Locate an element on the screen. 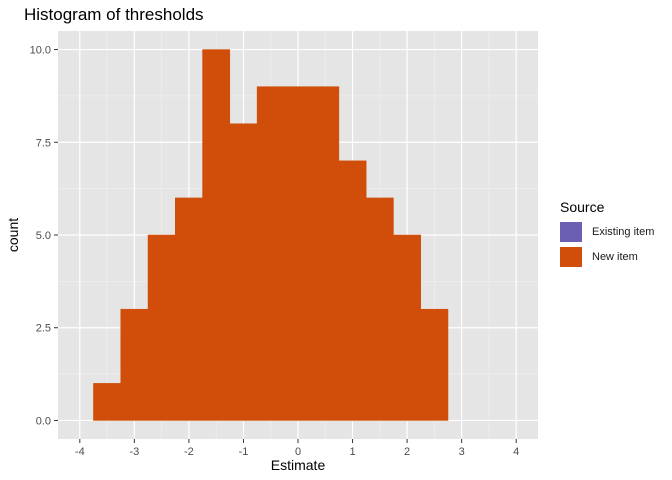 The image size is (672, 480). x-tick-label: 4 is located at coordinates (516, 452).